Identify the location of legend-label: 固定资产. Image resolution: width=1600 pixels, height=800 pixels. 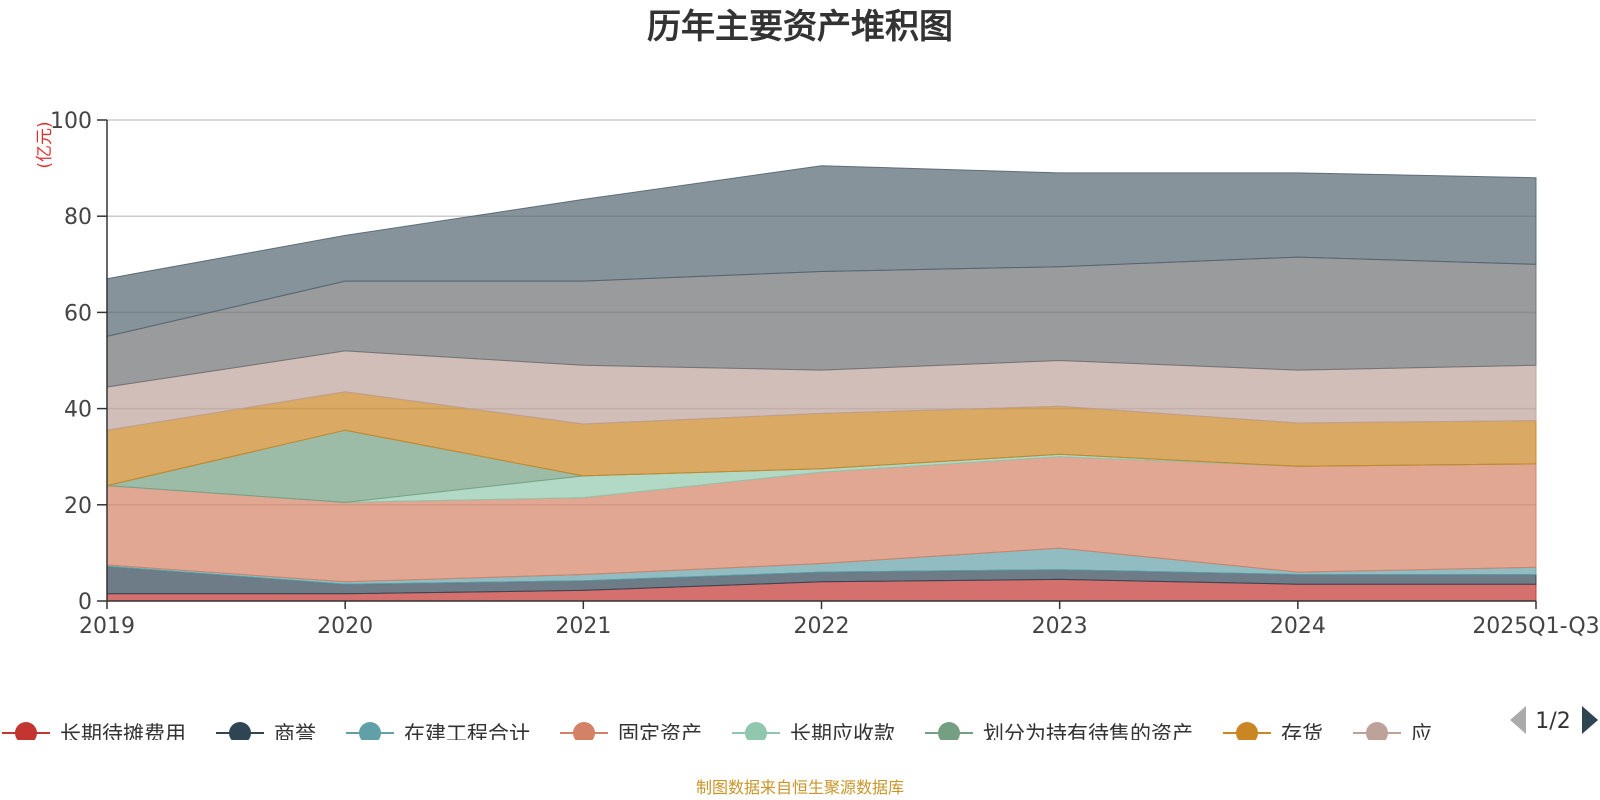
(660, 734).